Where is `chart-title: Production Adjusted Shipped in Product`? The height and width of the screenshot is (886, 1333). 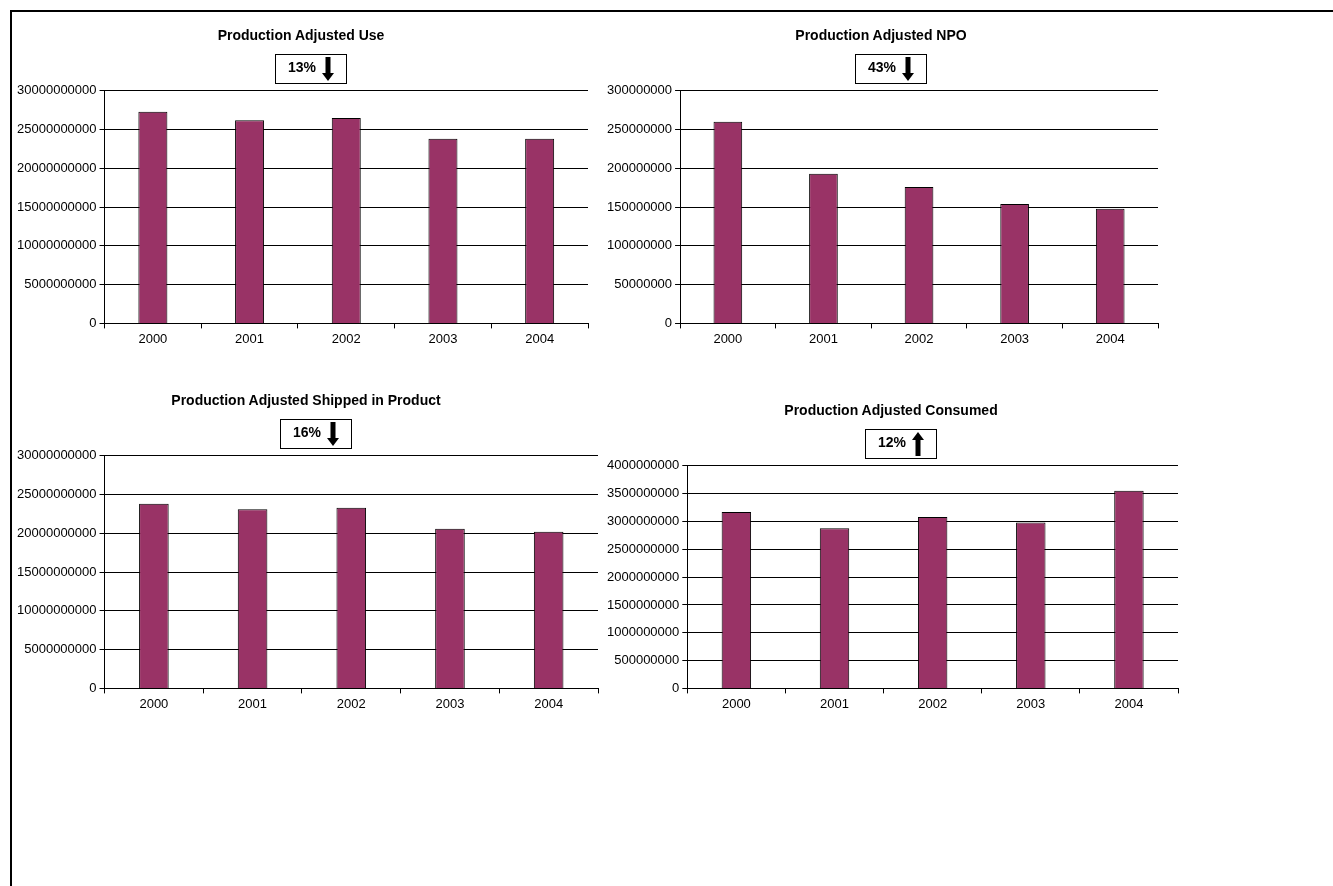 chart-title: Production Adjusted Shipped in Product is located at coordinates (306, 400).